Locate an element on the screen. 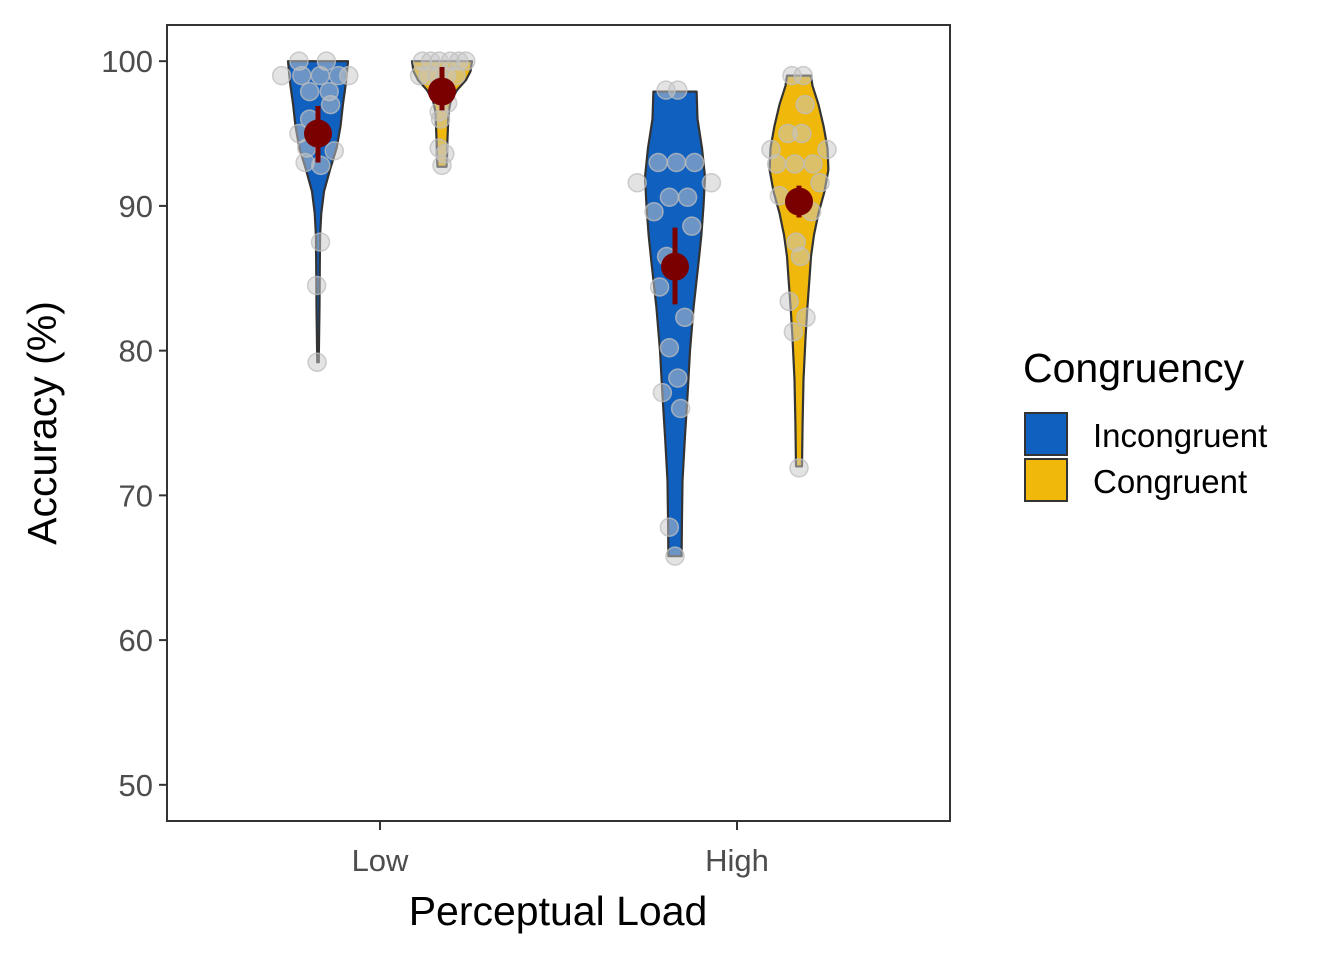  legend: Congruency Incongruent Congruent is located at coordinates (1145, 423).